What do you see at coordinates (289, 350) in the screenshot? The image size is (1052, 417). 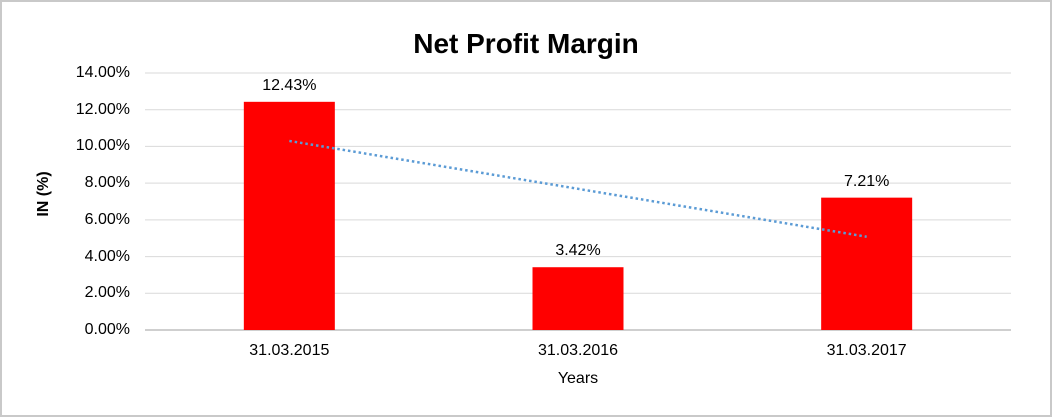 I see `x-category-label: 31.03.2015` at bounding box center [289, 350].